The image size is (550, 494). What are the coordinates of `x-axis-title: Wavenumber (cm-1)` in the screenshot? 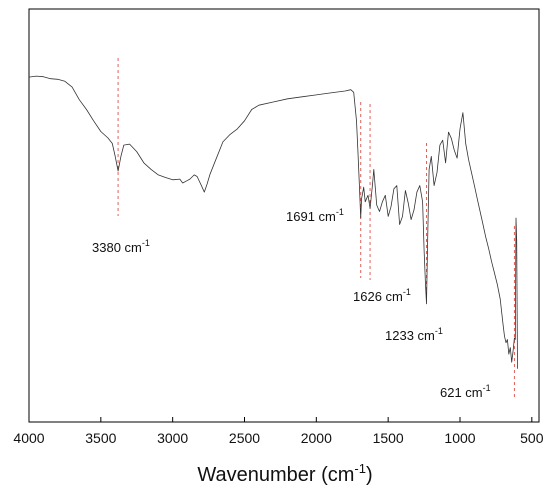 It's located at (284, 473).